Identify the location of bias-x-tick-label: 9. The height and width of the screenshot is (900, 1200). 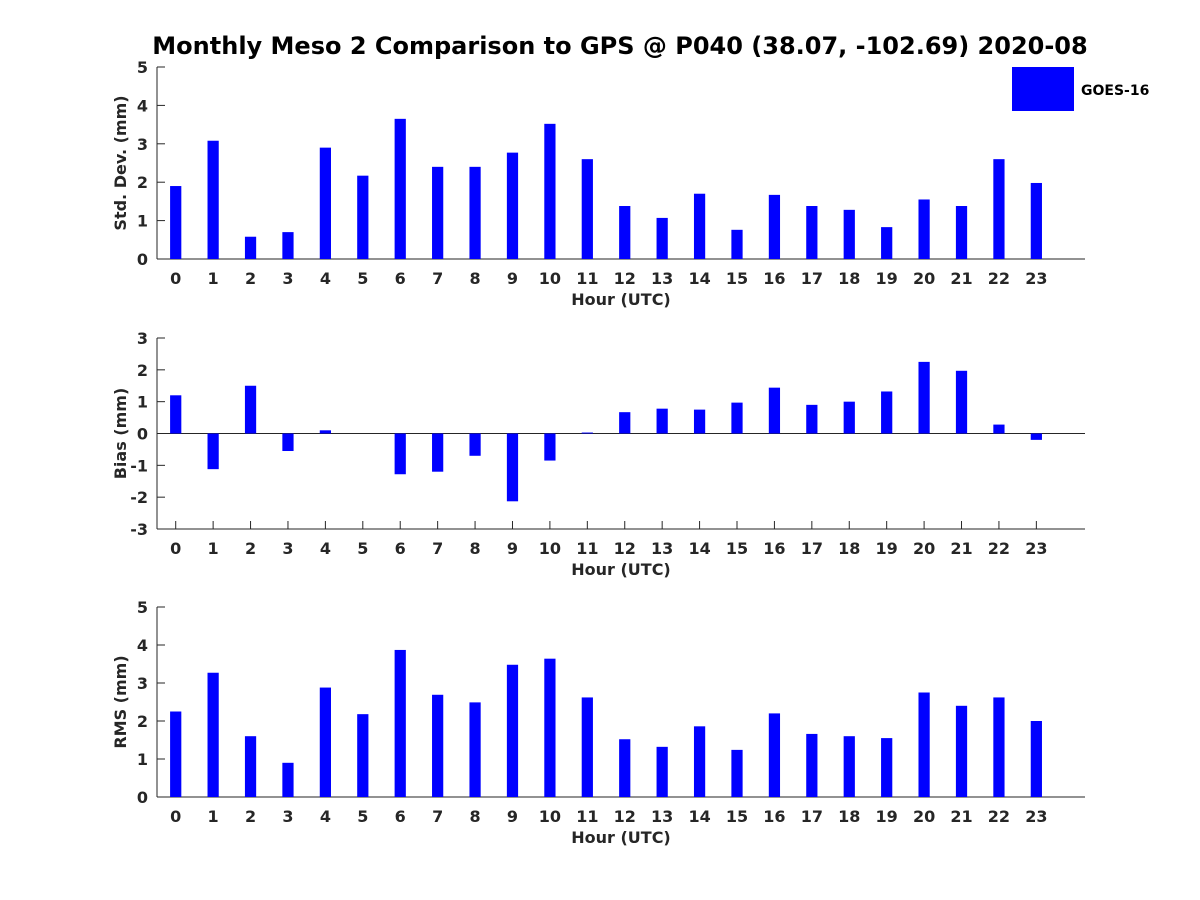
(512, 548).